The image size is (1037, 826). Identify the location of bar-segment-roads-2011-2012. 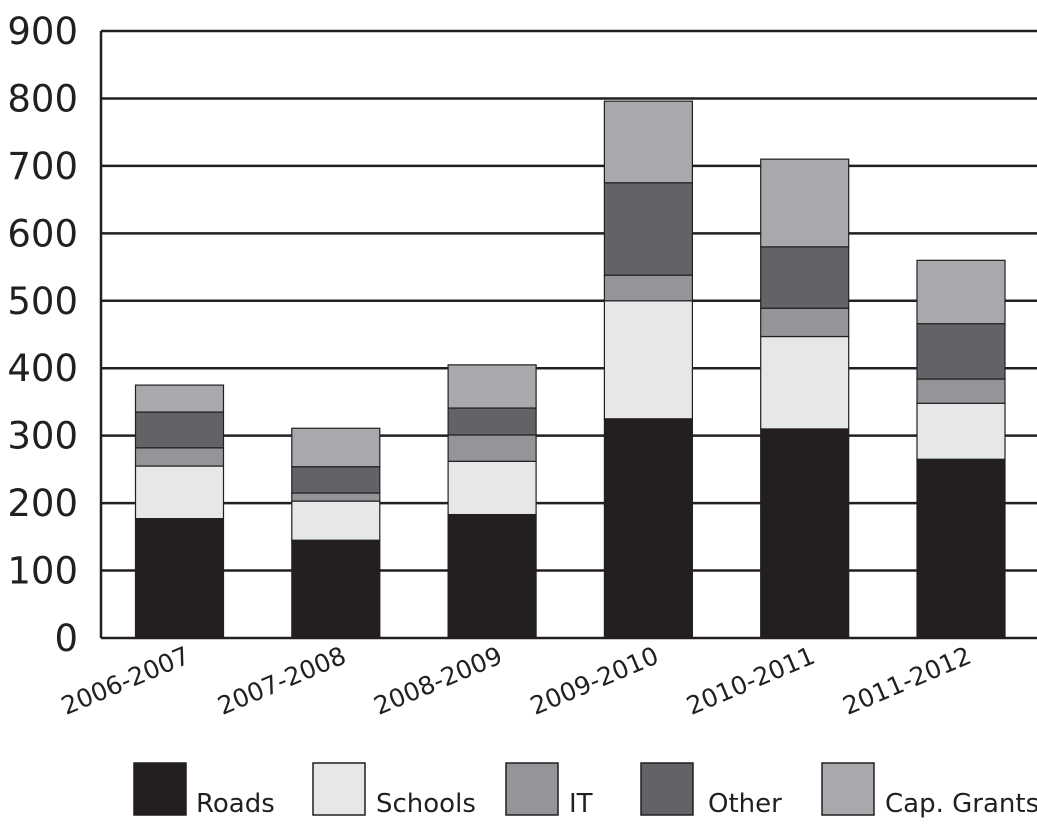
(961, 548).